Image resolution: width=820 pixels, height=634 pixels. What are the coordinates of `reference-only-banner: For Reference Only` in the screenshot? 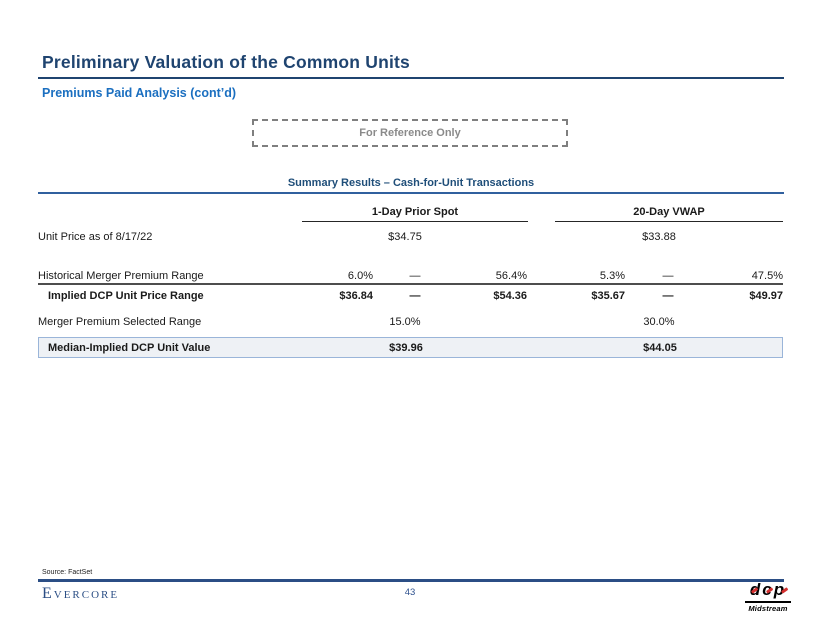 It's located at (410, 133).